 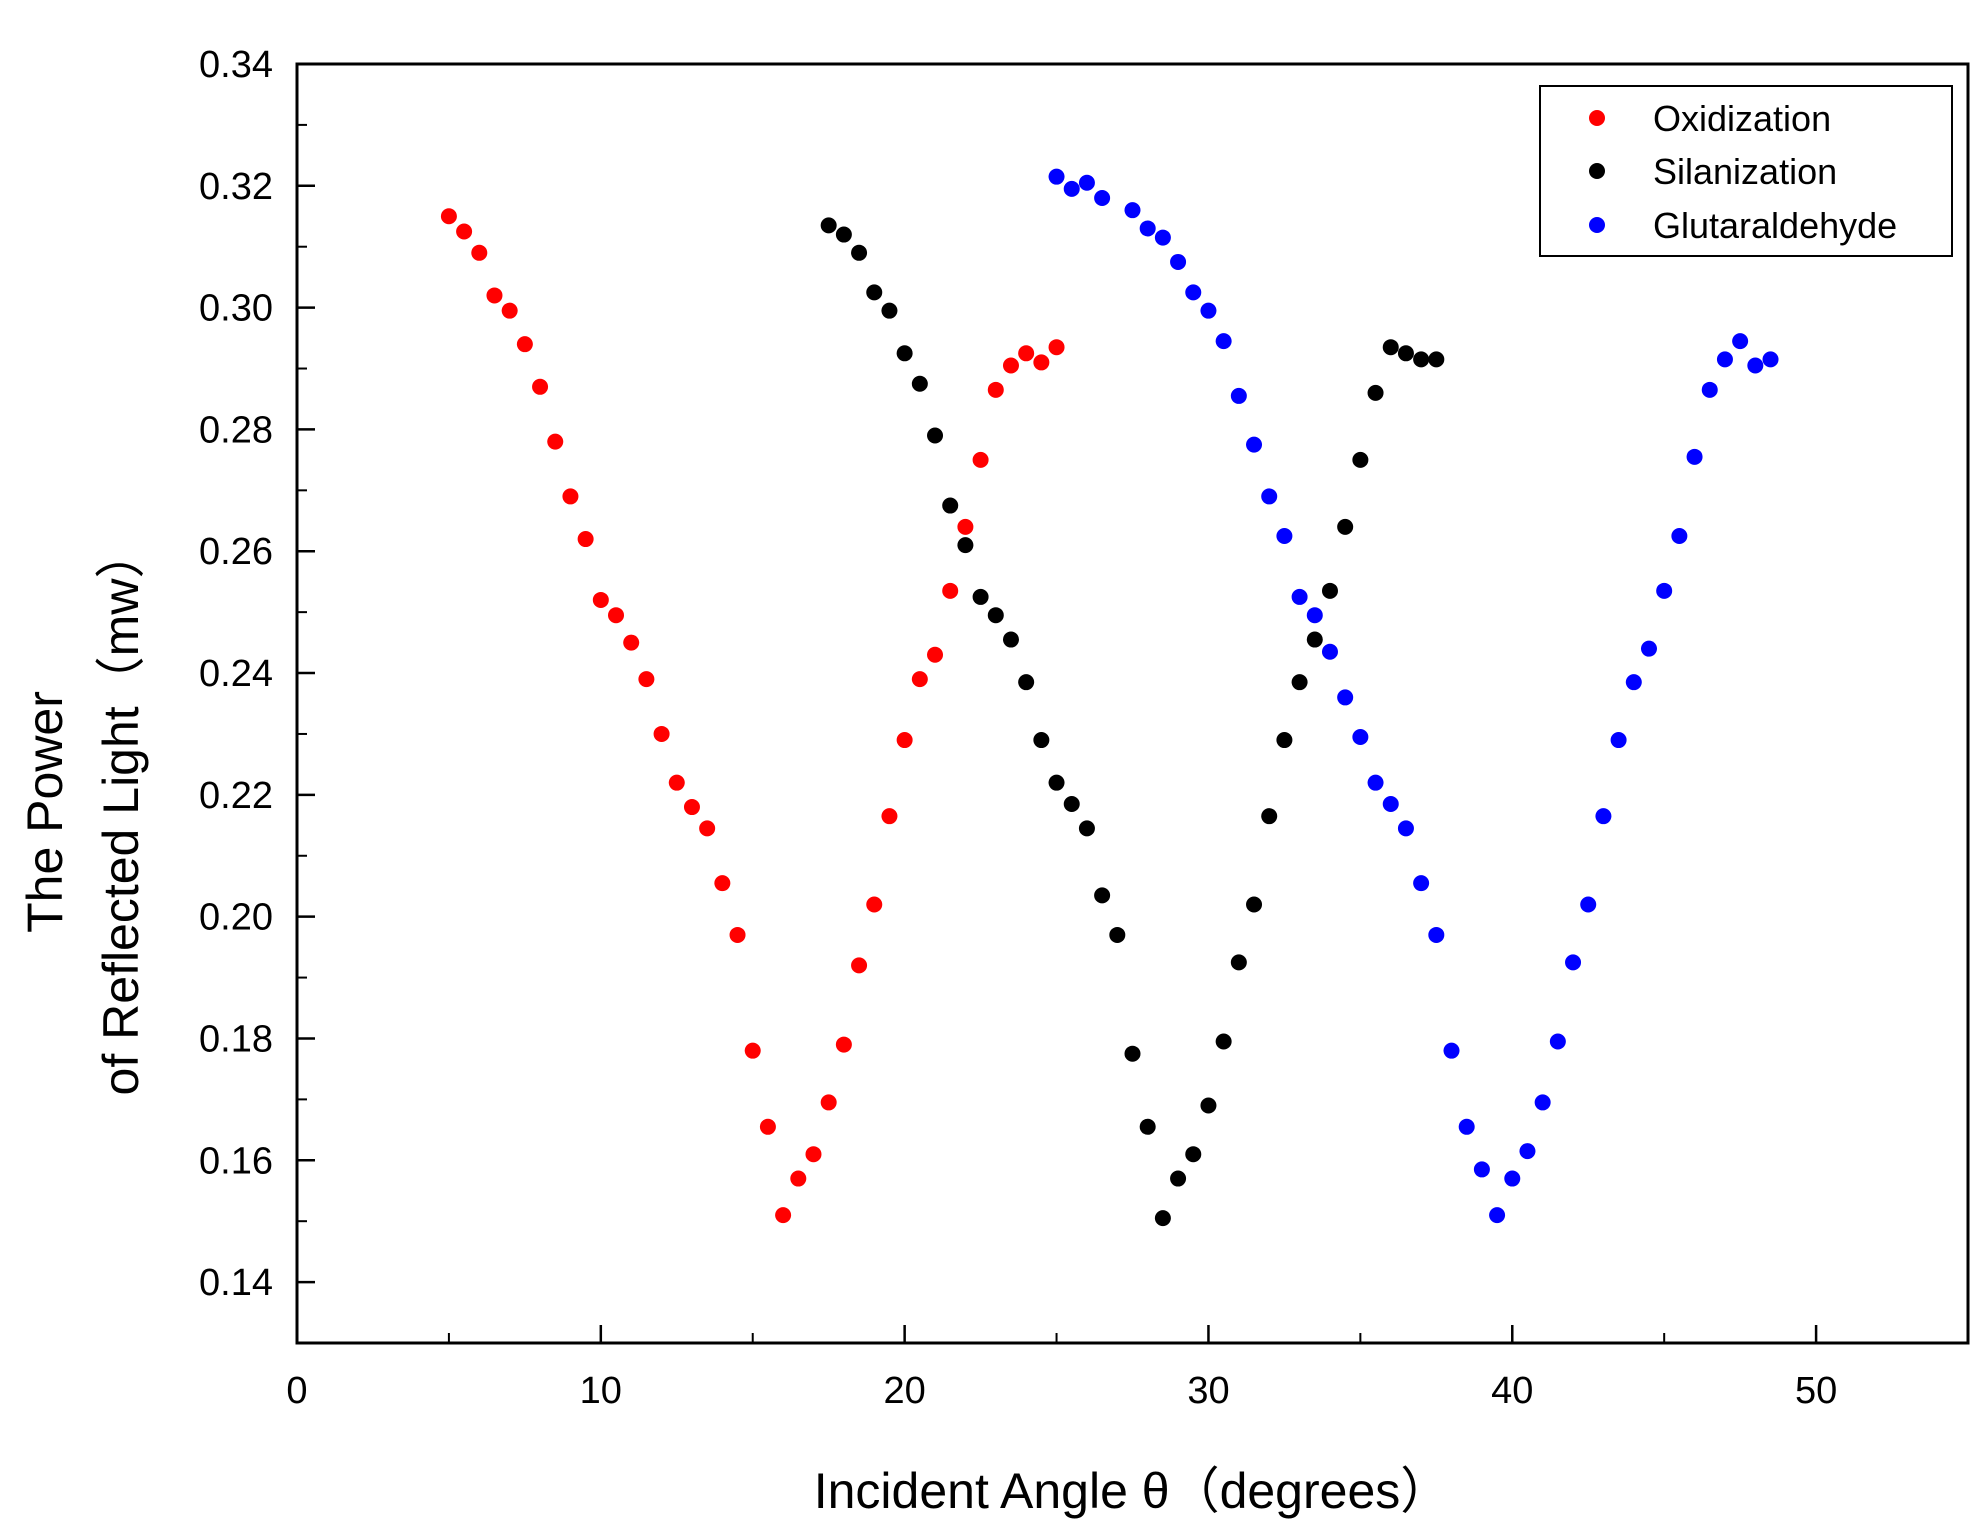 I want to click on y-tick-label: 0.24, so click(x=236, y=674).